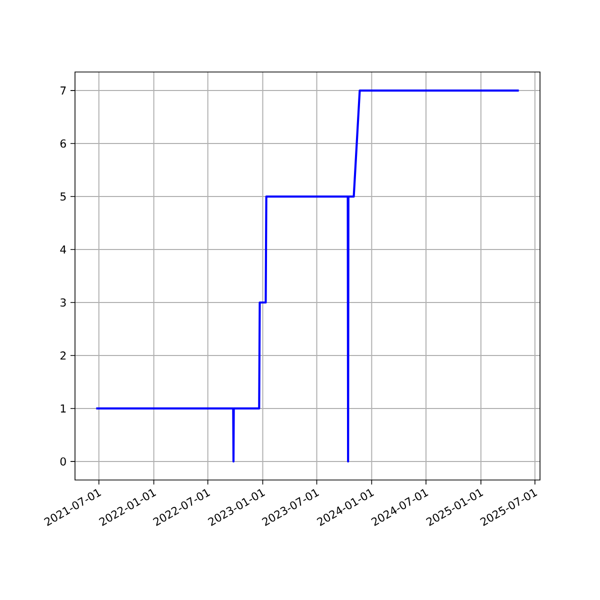 Image resolution: width=600 pixels, height=600 pixels. I want to click on y-tick-label: 2, so click(63, 355).